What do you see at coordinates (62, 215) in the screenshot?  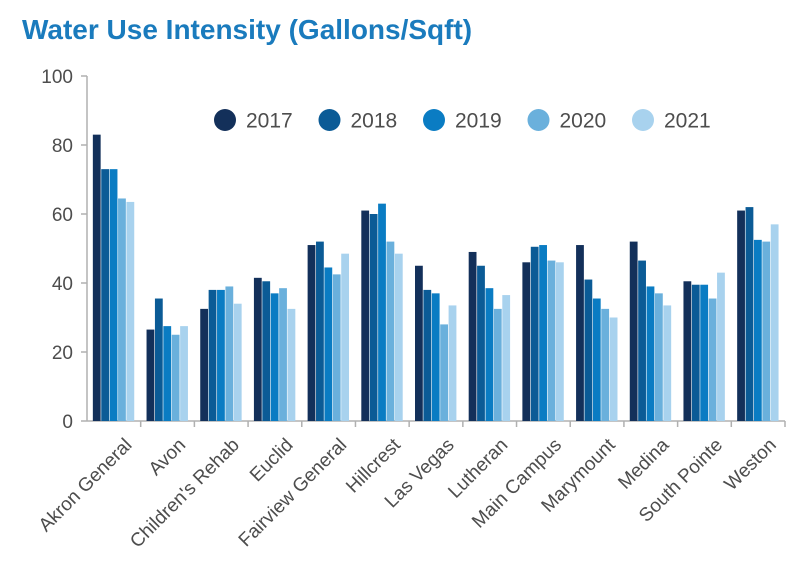 I see `y-tick-label: 60` at bounding box center [62, 215].